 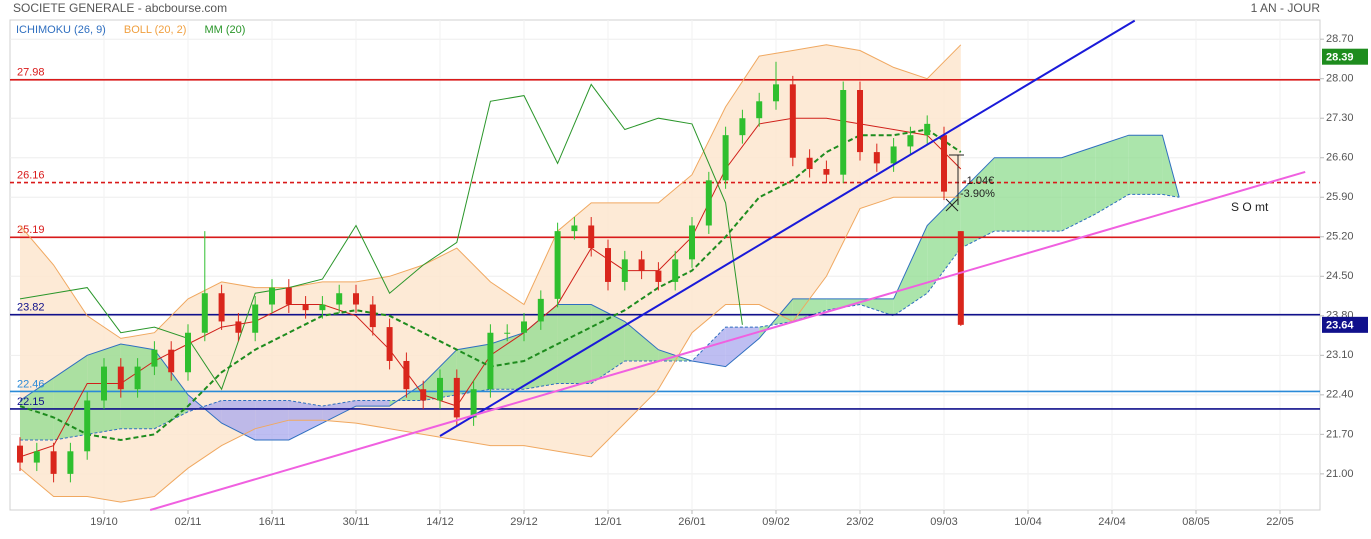 I want to click on y-tick-label: 21.70, so click(x=1340, y=434).